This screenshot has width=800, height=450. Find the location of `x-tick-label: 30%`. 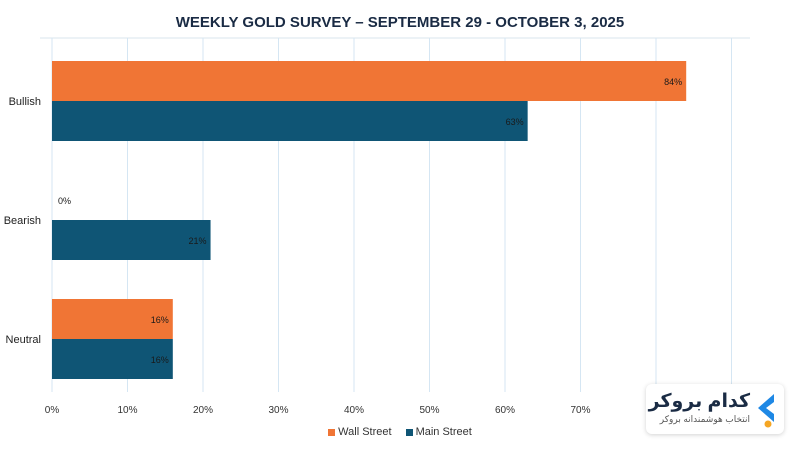

x-tick-label: 30% is located at coordinates (278, 410).